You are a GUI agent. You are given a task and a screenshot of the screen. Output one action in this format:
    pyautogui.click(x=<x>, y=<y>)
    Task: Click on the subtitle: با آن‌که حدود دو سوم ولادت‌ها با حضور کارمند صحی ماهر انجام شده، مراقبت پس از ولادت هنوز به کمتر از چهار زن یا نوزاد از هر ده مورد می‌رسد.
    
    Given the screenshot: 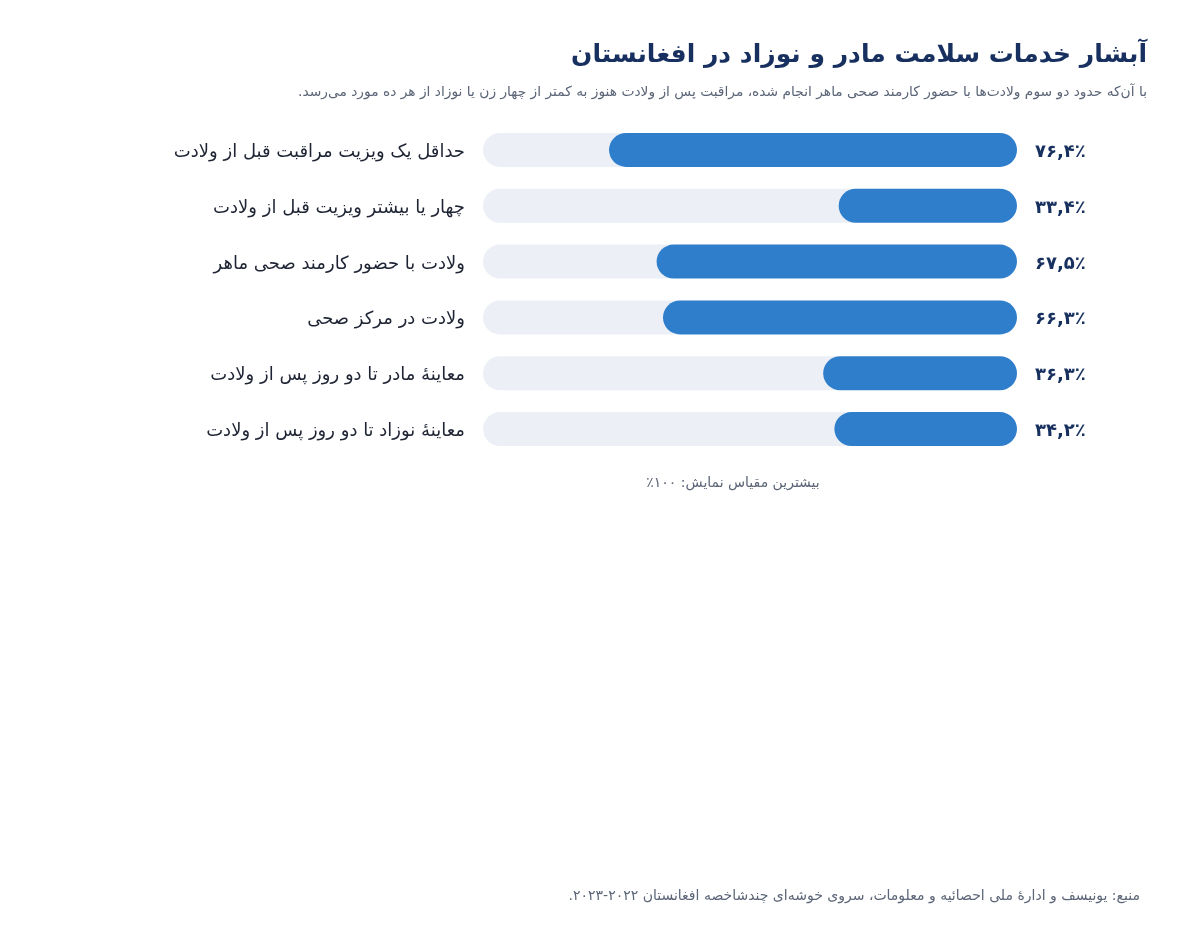 What is the action you would take?
    pyautogui.click(x=722, y=91)
    